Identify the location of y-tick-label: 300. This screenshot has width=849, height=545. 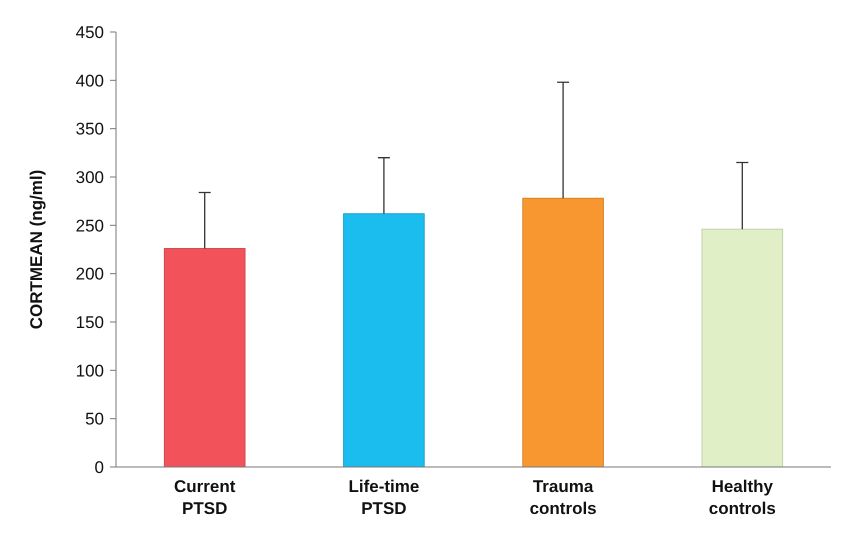
(90, 177).